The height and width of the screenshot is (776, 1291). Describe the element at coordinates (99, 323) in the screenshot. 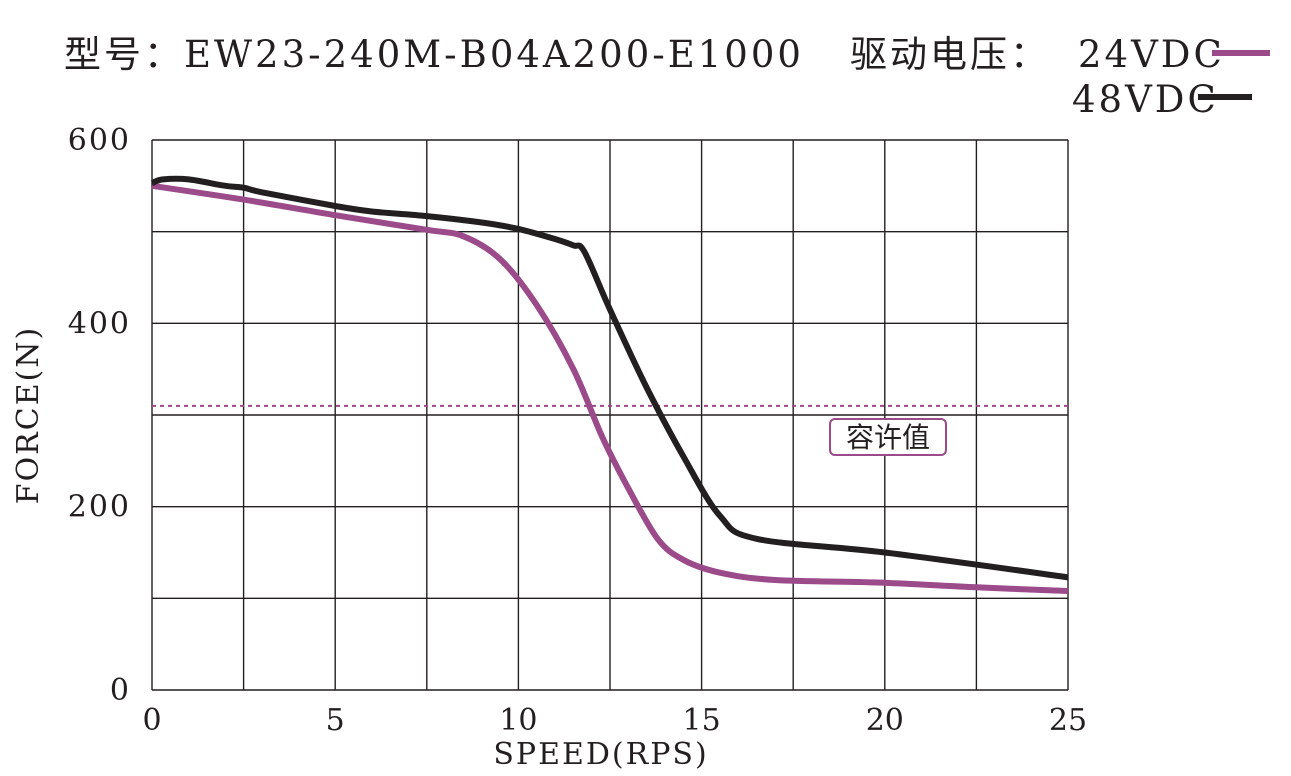

I see `y-tick-label-400: 400` at that location.